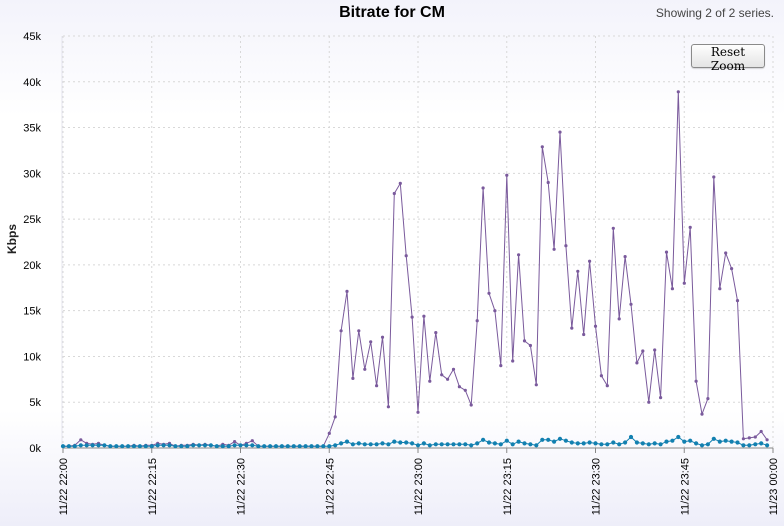  What do you see at coordinates (35, 403) in the screenshot?
I see `y-tick-label: 5k` at bounding box center [35, 403].